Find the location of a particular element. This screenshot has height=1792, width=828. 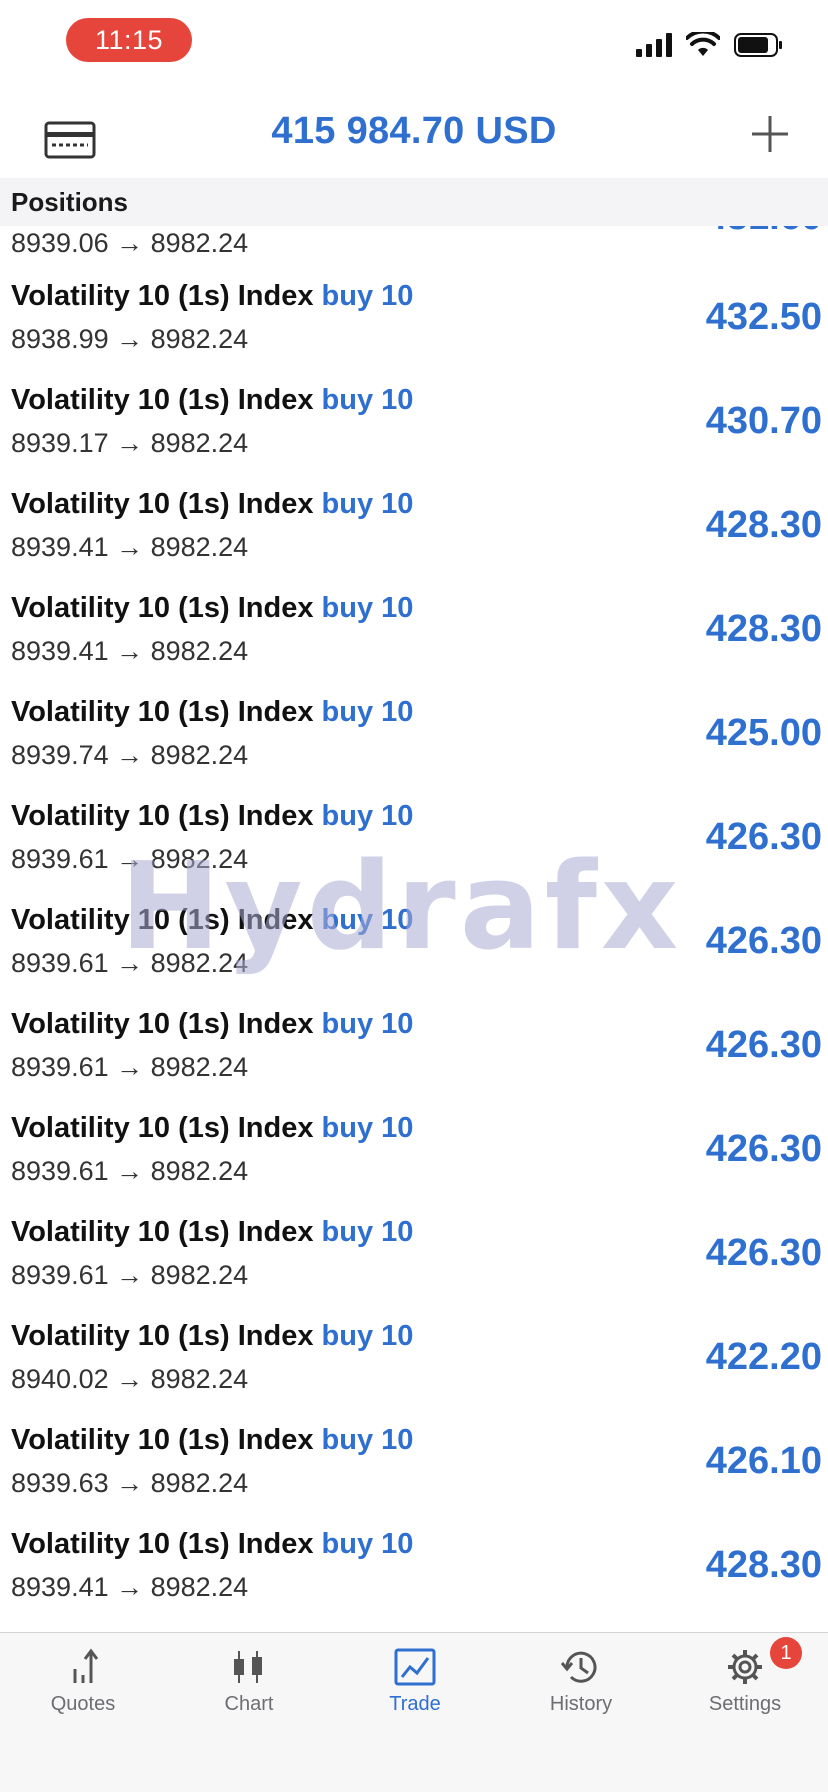

positions-section-header: Positions is located at coordinates (414, 202).